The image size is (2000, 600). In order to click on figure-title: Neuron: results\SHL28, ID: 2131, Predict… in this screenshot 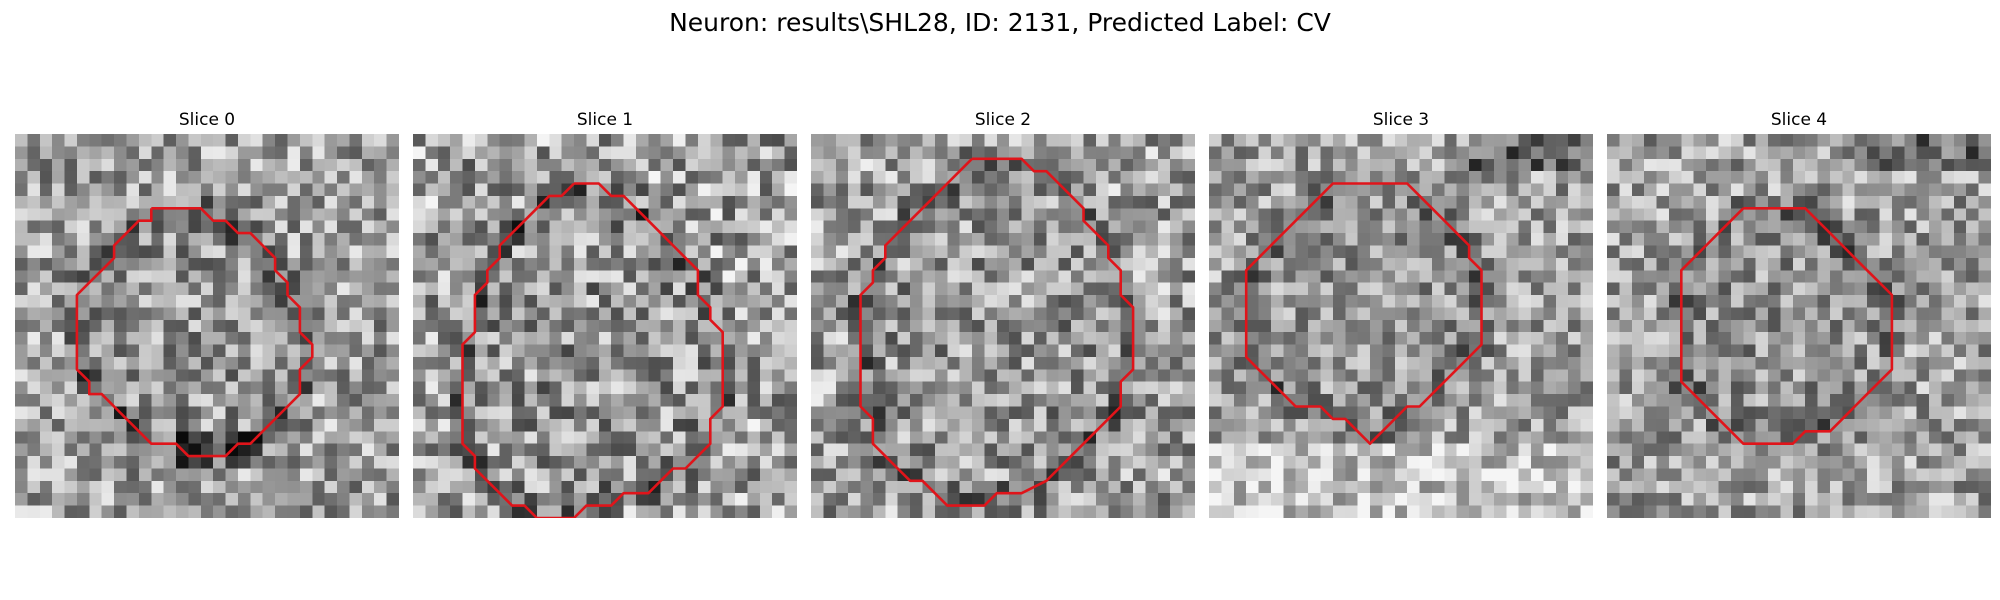, I will do `click(1000, 22)`.